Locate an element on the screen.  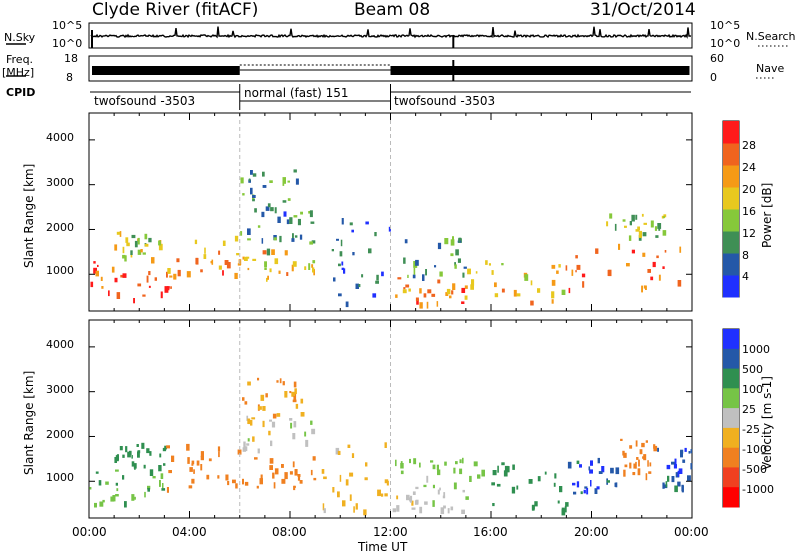
velocity-cb-tick--1000: -1000 is located at coordinates (758, 489).